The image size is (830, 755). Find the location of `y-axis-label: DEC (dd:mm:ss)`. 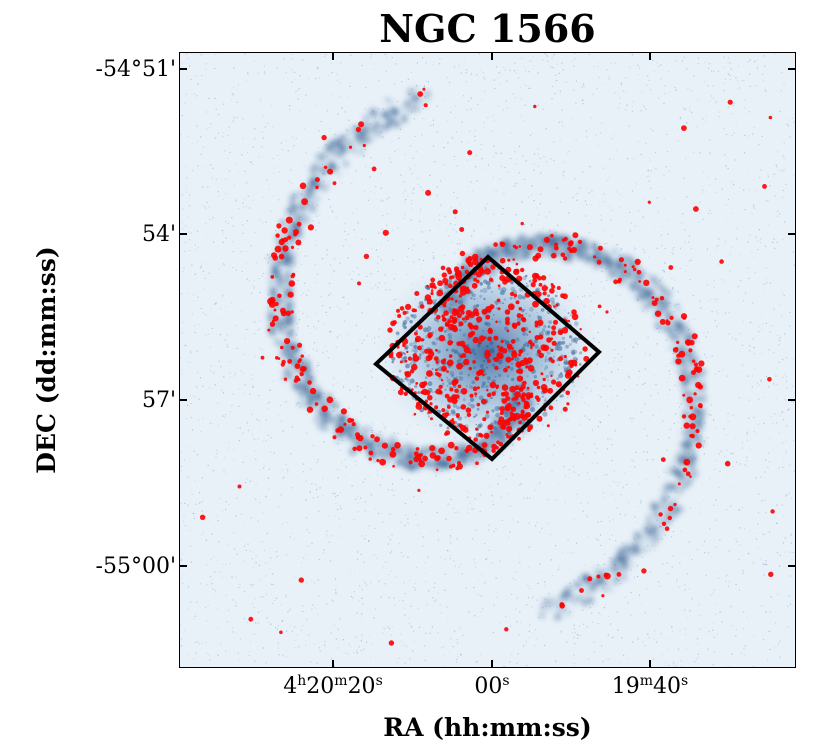

y-axis-label: DEC (dd:mm:ss) is located at coordinates (46, 360).